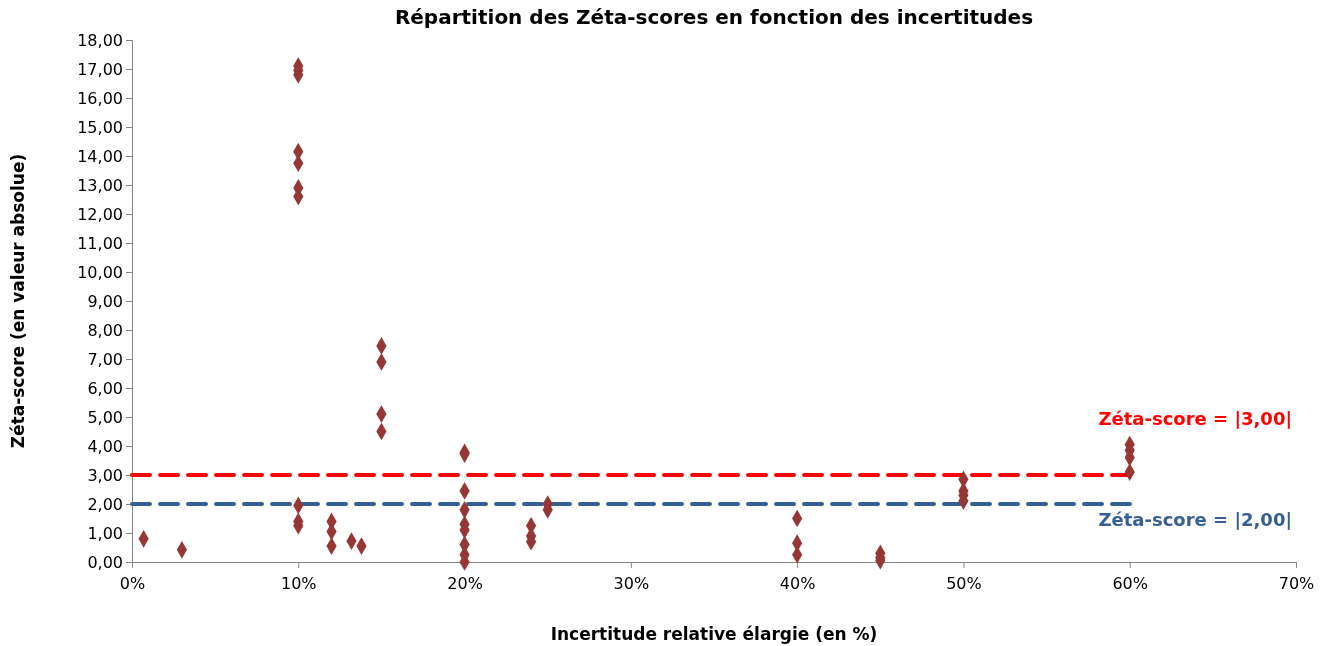 This screenshot has width=1320, height=646. What do you see at coordinates (105, 388) in the screenshot?
I see `y-tick-label: 6,00` at bounding box center [105, 388].